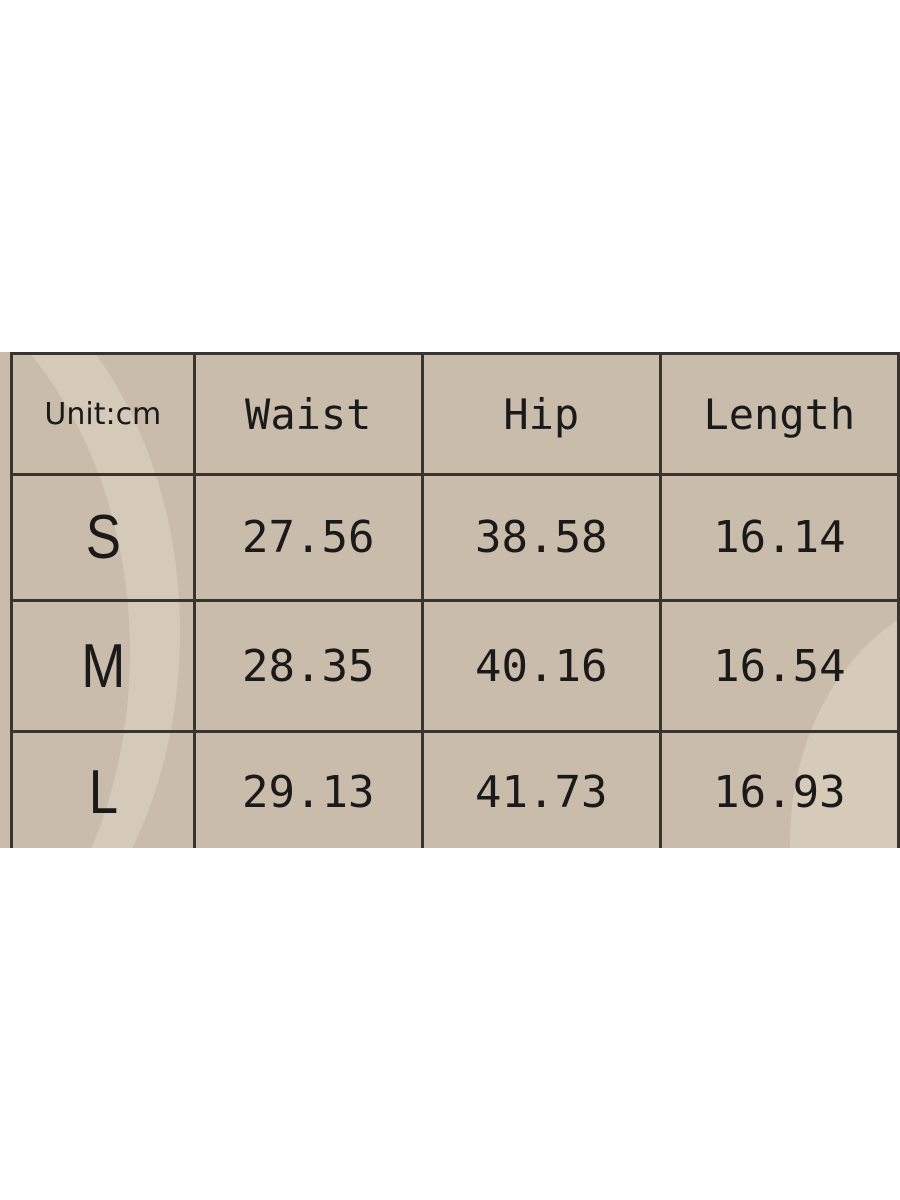  I want to click on table-row: L 29.13 41.73 16.93, so click(456, 789).